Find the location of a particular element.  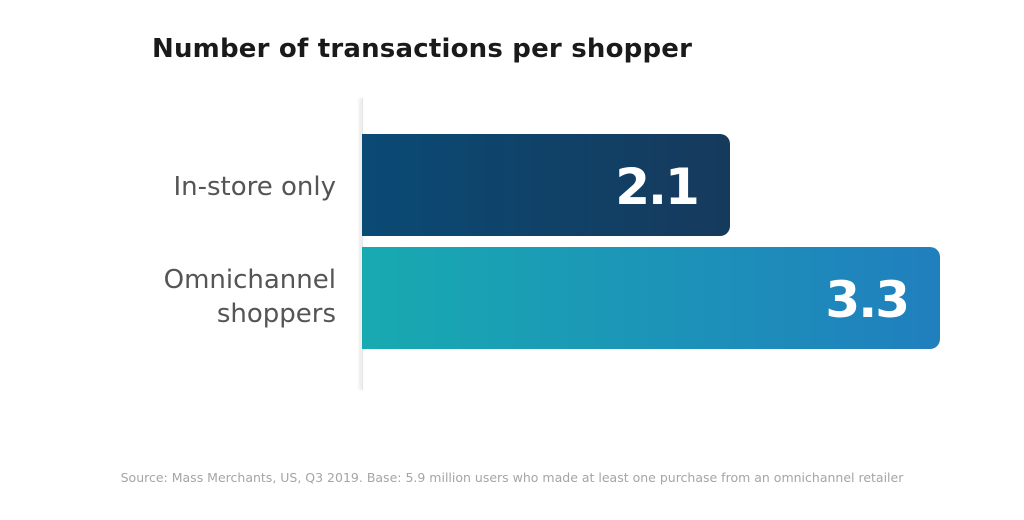

chart-title: Number of transactions per shopper is located at coordinates (422, 49).